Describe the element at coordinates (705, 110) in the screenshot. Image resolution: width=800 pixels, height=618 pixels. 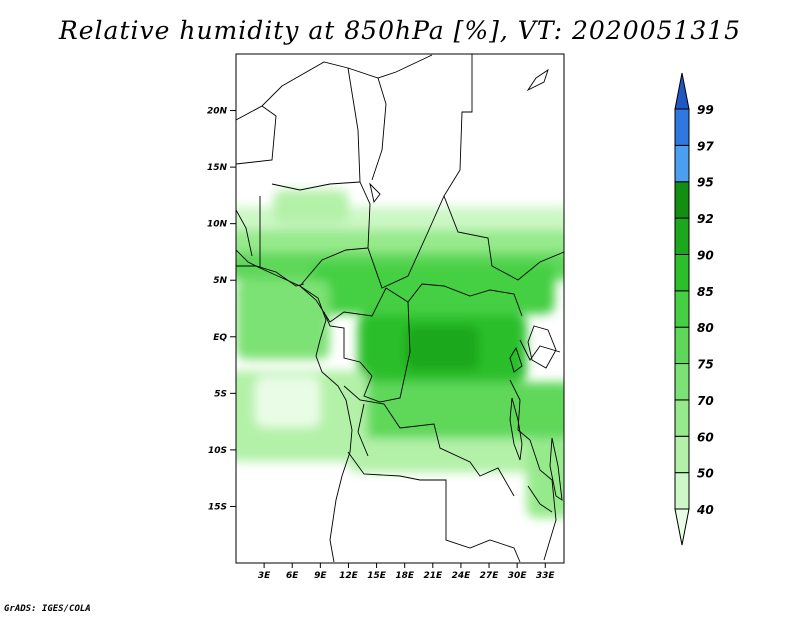
I see `colorbar-label: 99` at that location.